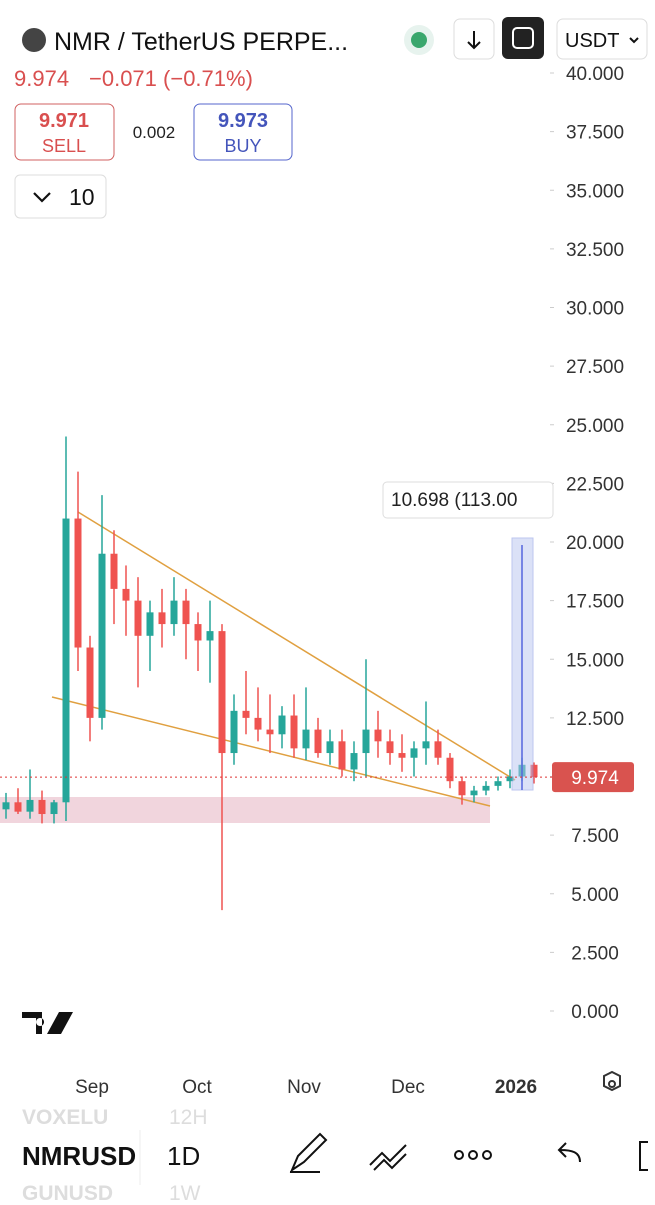 This screenshot has height=1205, width=655. Describe the element at coordinates (595, 602) in the screenshot. I see `y-tick-label: 17.500` at that location.